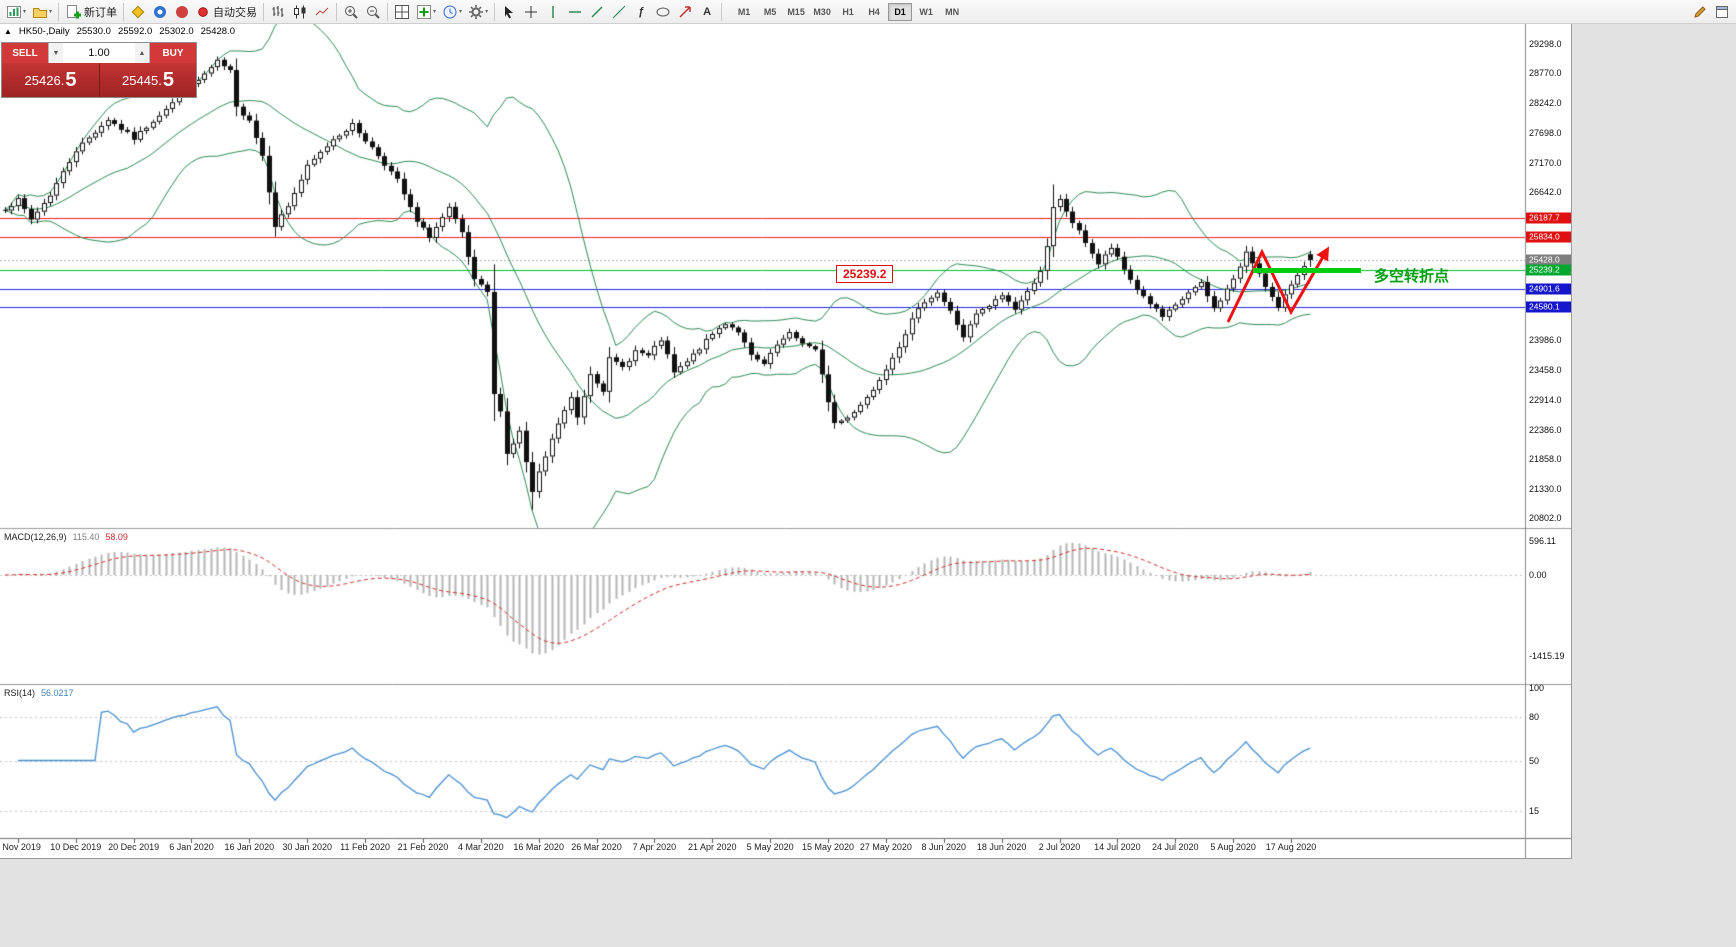 The height and width of the screenshot is (947, 1736). I want to click on trade-panel-top-row: SELL ▼ ▲ BUY, so click(99, 53).